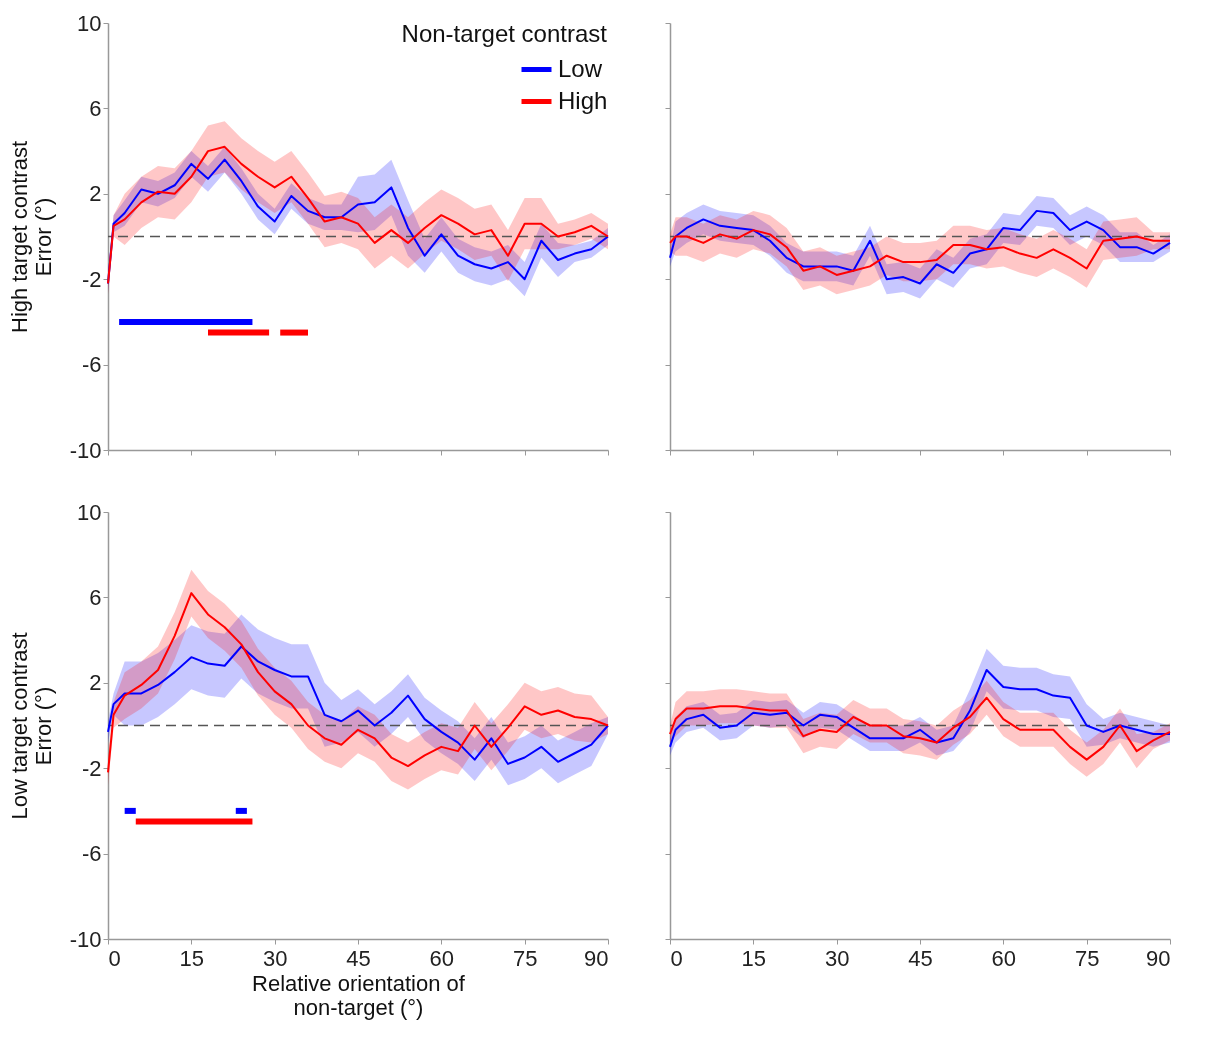 The height and width of the screenshot is (1040, 1215). I want to click on legend-label: High, so click(583, 100).